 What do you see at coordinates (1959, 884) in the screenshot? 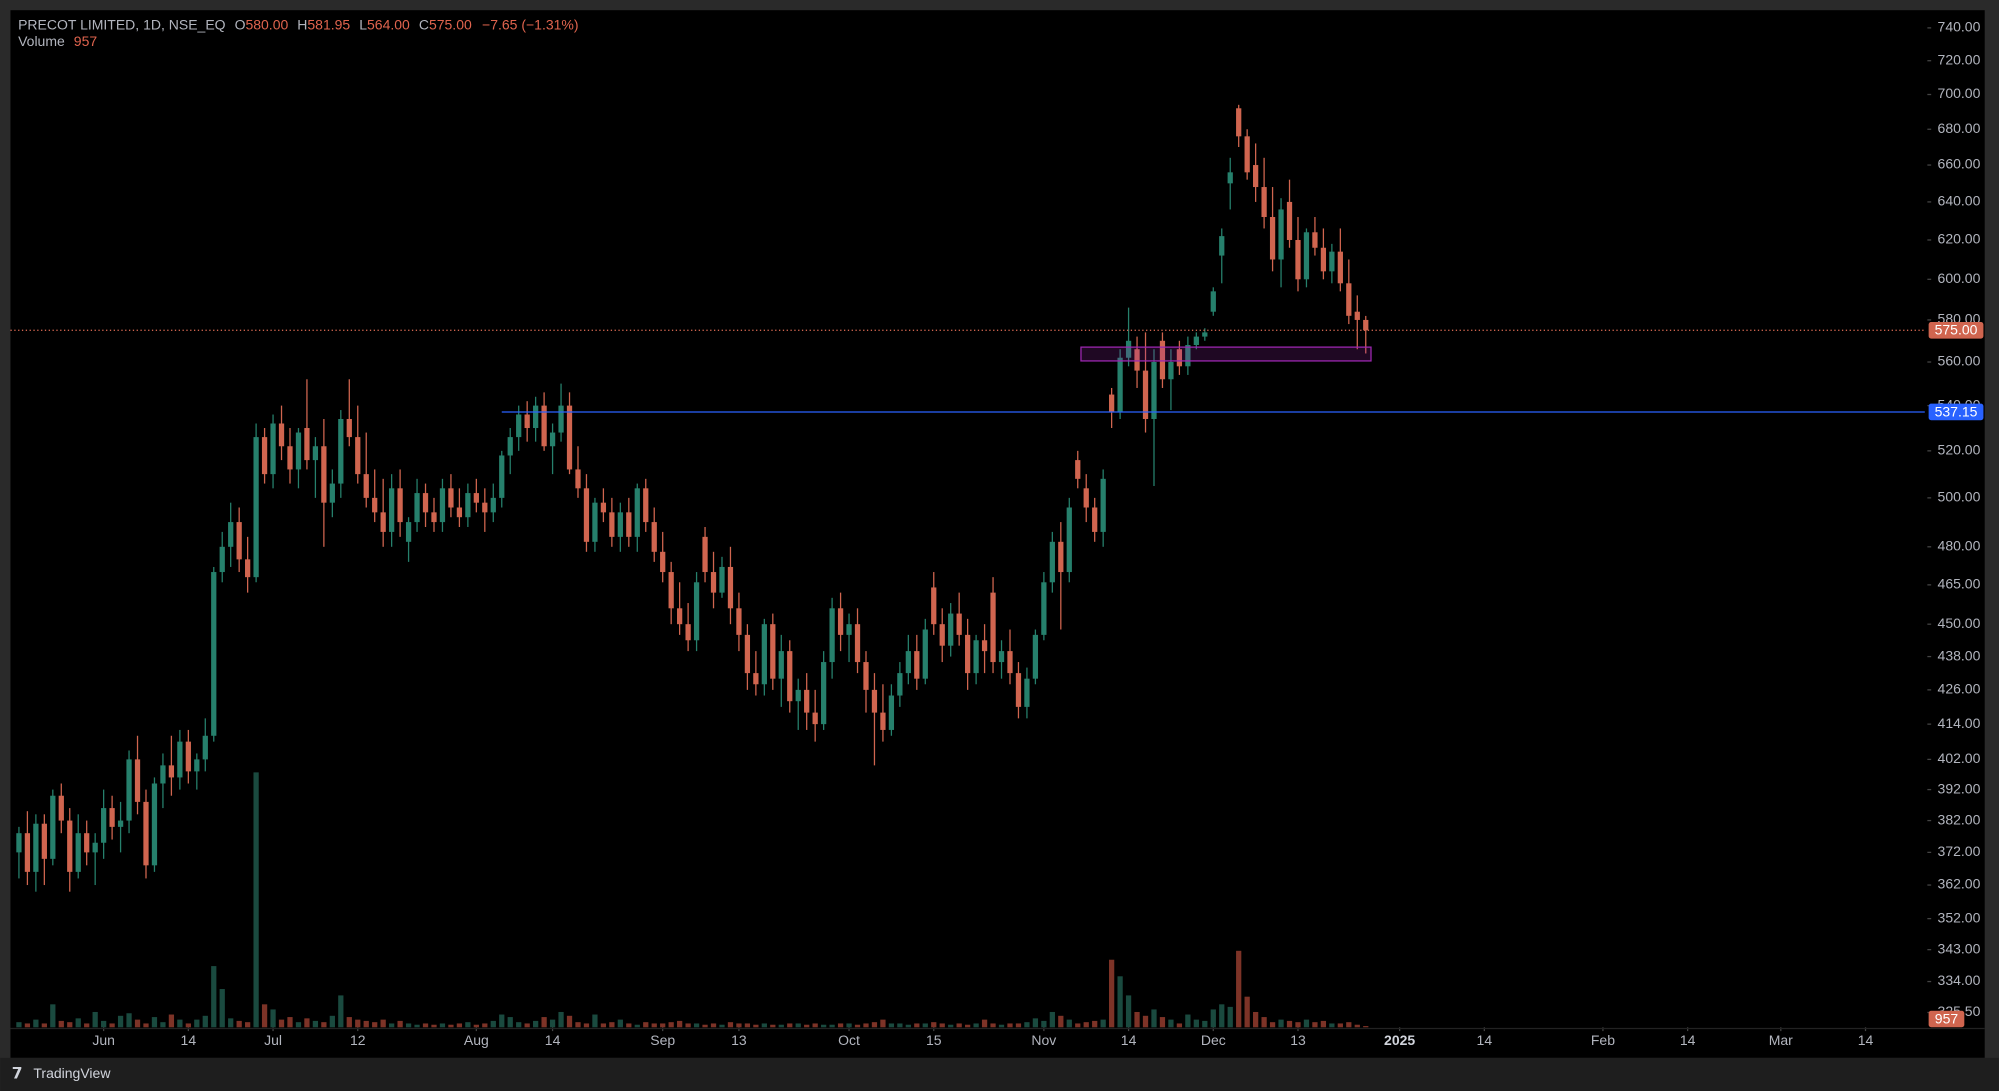
I see `y-tick-label: 362.00` at bounding box center [1959, 884].